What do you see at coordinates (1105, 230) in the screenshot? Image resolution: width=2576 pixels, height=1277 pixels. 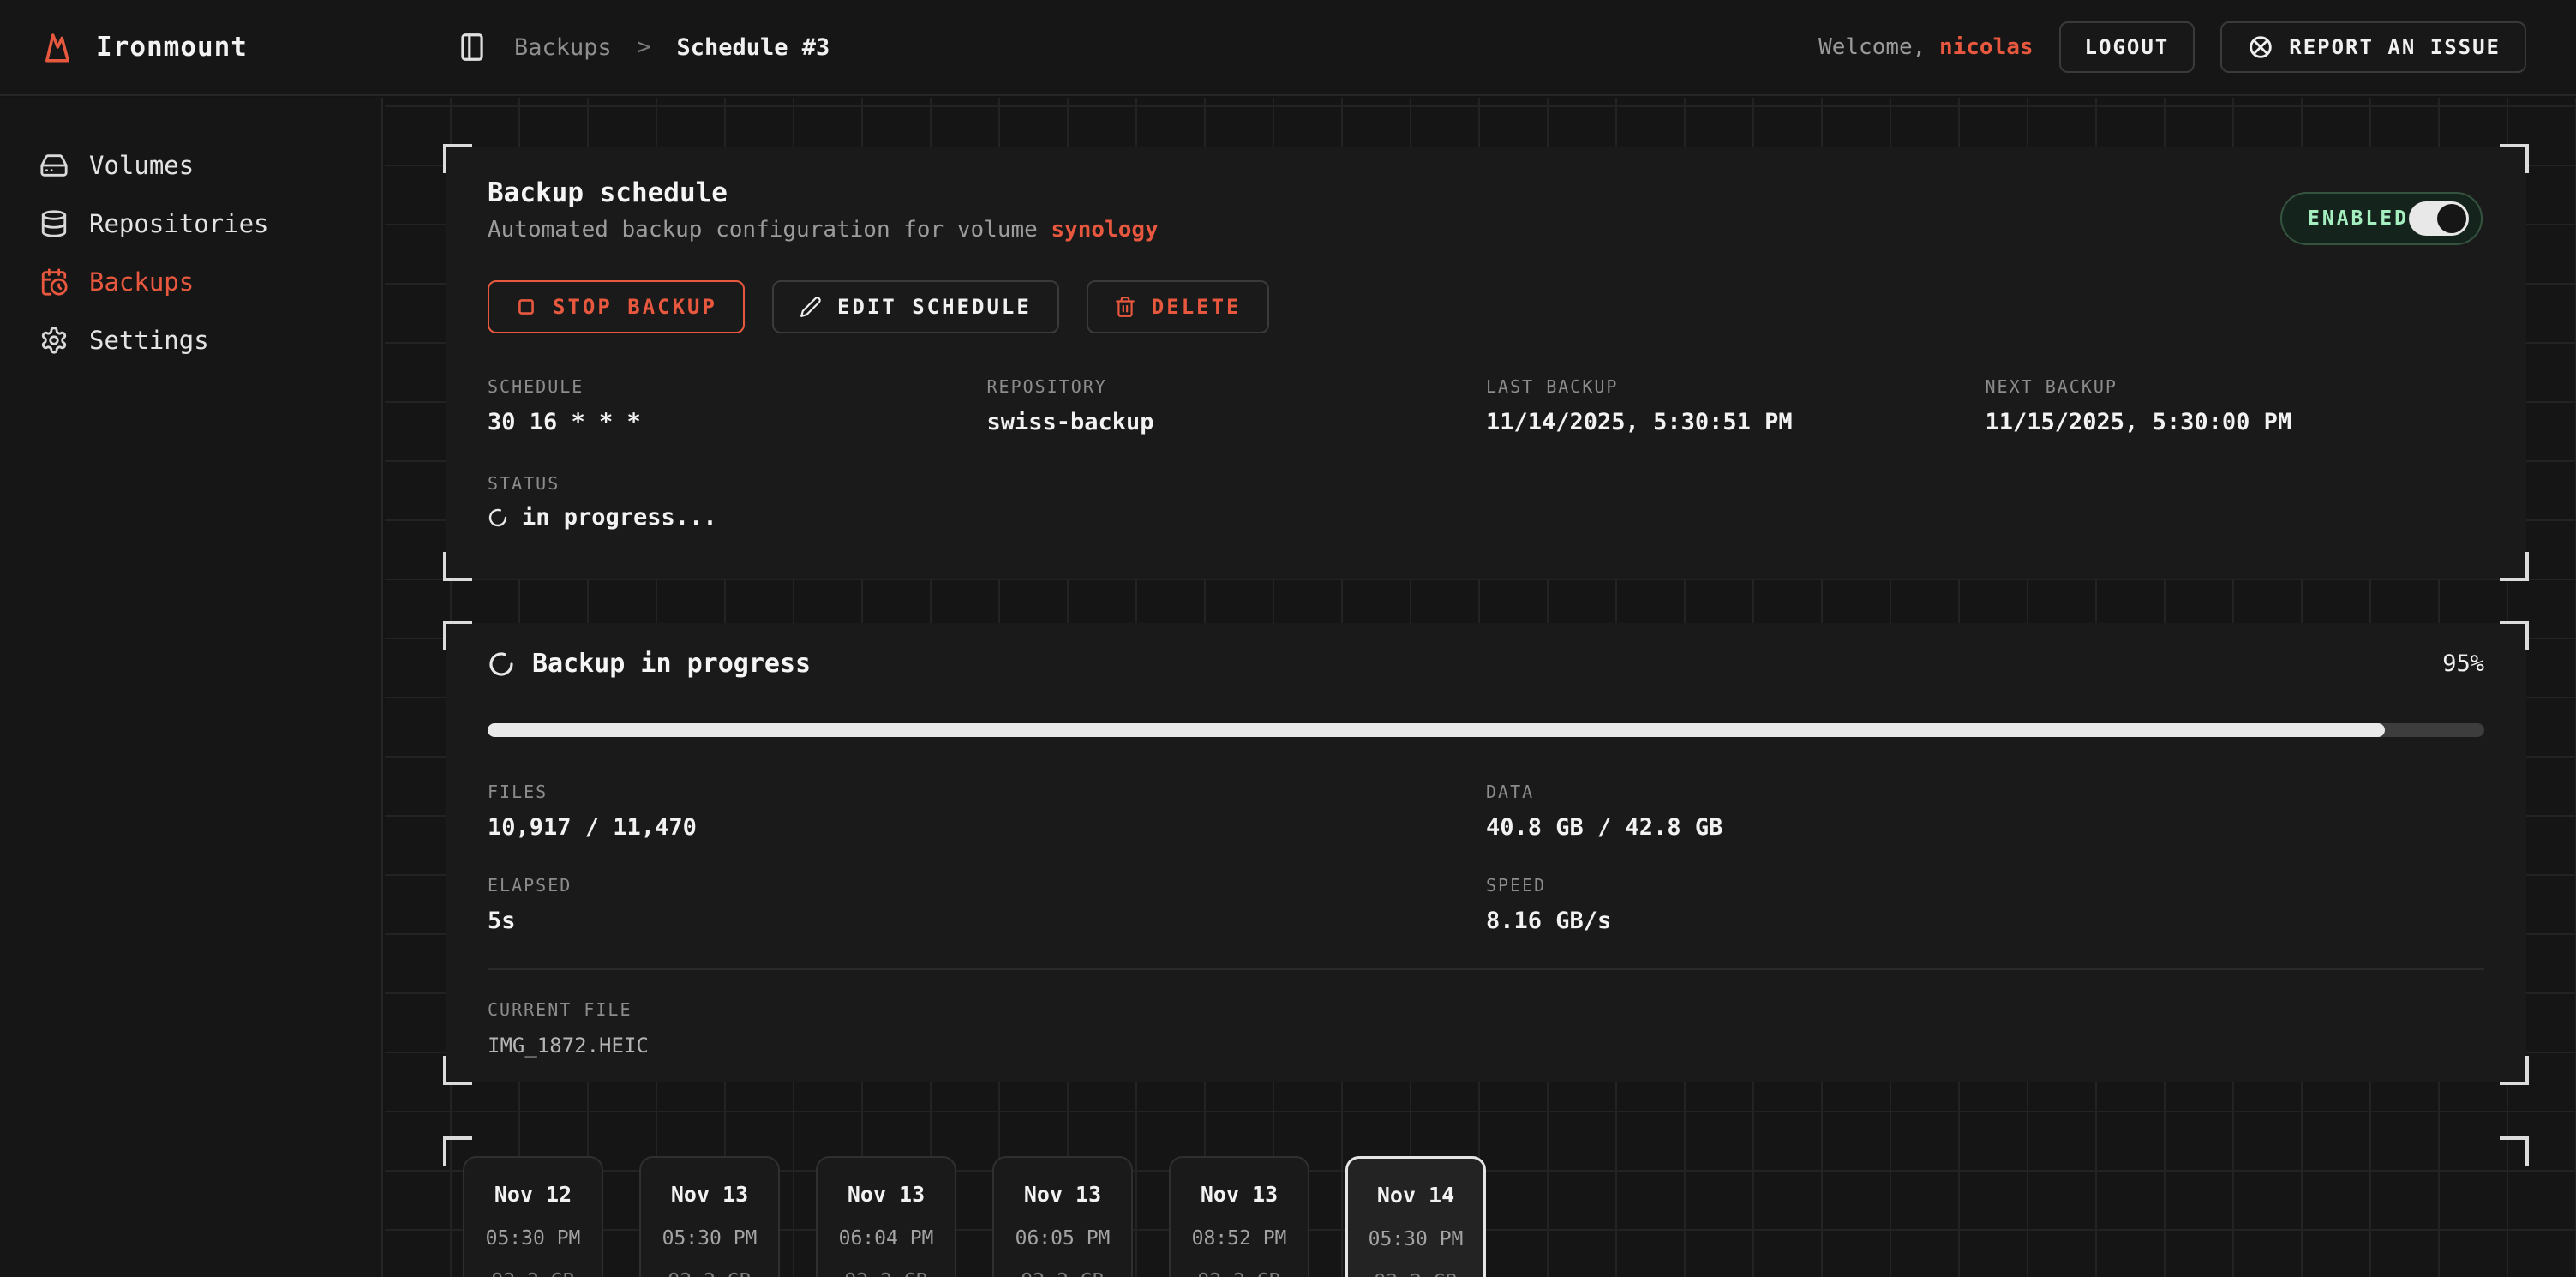 I see `volume-name: synology` at bounding box center [1105, 230].